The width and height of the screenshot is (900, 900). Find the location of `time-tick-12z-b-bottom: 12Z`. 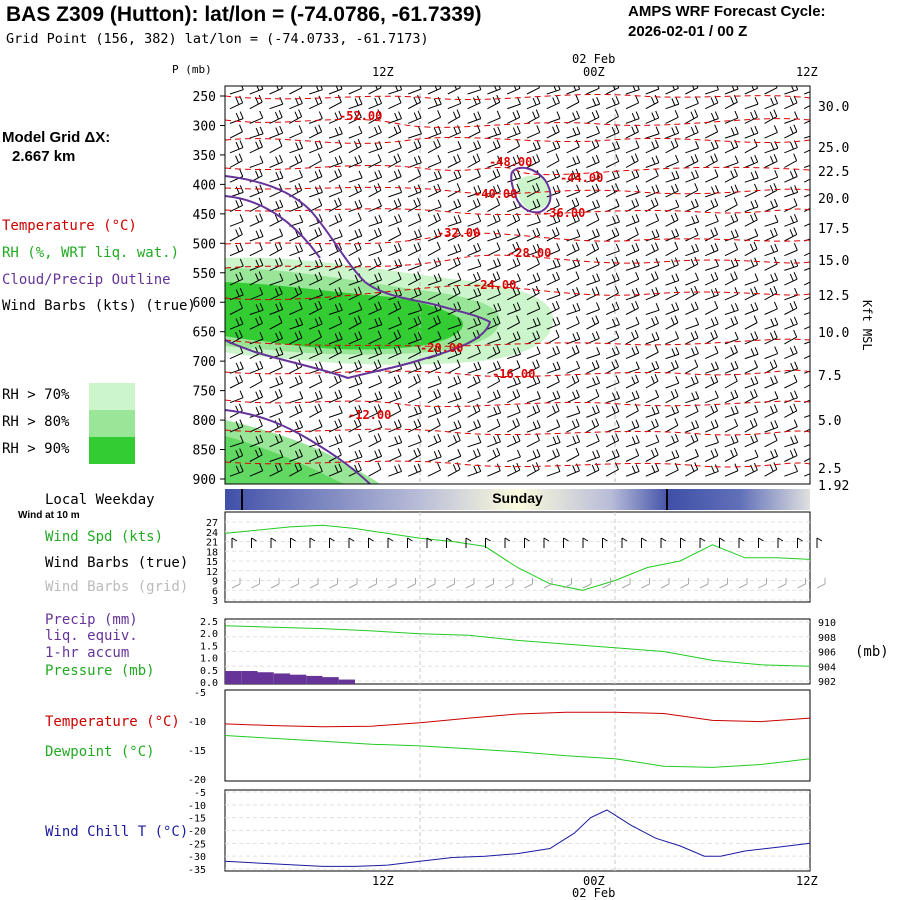

time-tick-12z-b-bottom: 12Z is located at coordinates (807, 881).